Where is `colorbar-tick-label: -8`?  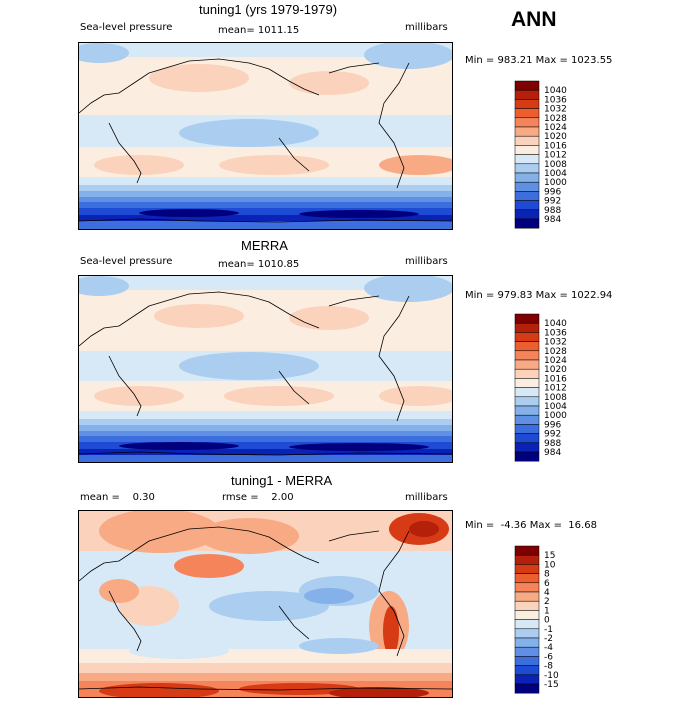
colorbar-tick-label: -8 is located at coordinates (548, 667).